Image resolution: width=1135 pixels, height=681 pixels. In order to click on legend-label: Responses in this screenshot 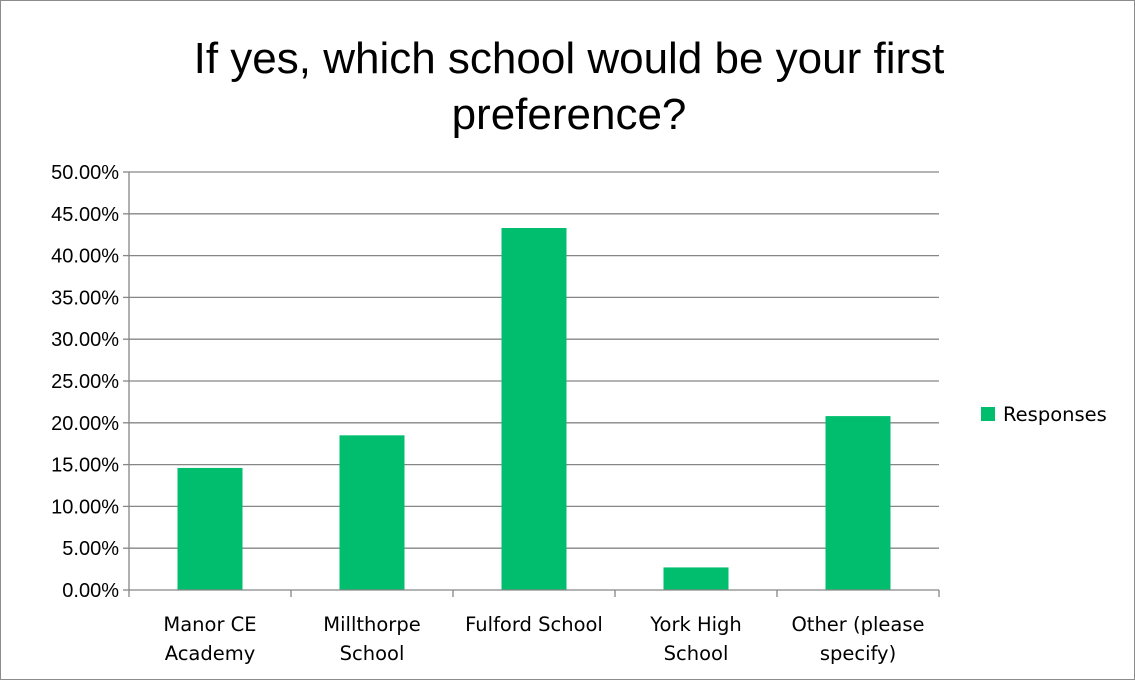, I will do `click(1055, 414)`.